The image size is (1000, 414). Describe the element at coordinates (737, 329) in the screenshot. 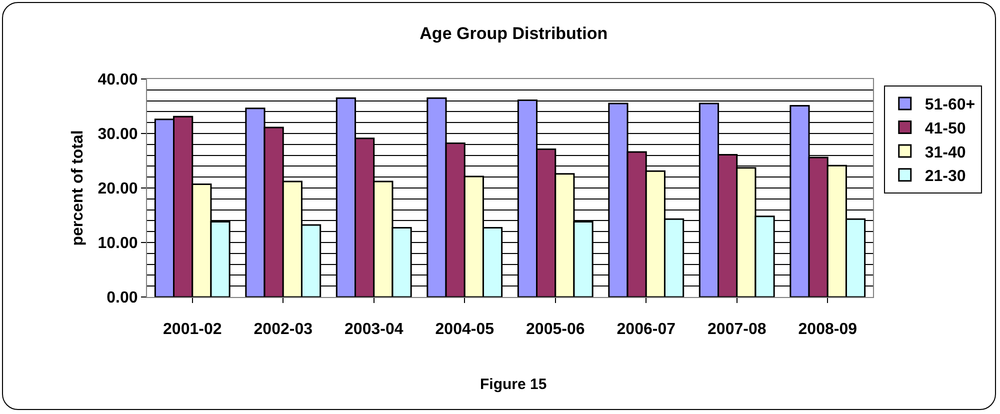

I see `x-tick-label: 2007-08` at that location.